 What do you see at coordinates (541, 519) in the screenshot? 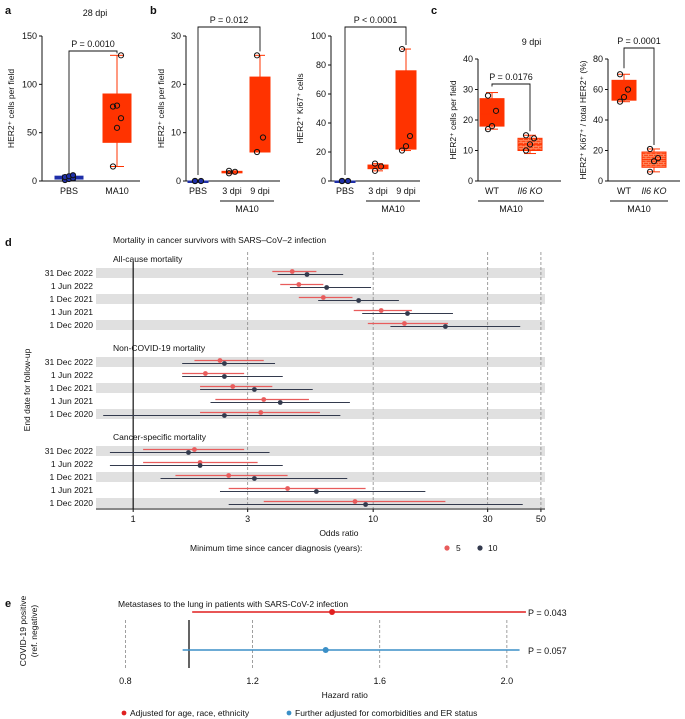
I see `x-tick-label-d: 50` at bounding box center [541, 519].